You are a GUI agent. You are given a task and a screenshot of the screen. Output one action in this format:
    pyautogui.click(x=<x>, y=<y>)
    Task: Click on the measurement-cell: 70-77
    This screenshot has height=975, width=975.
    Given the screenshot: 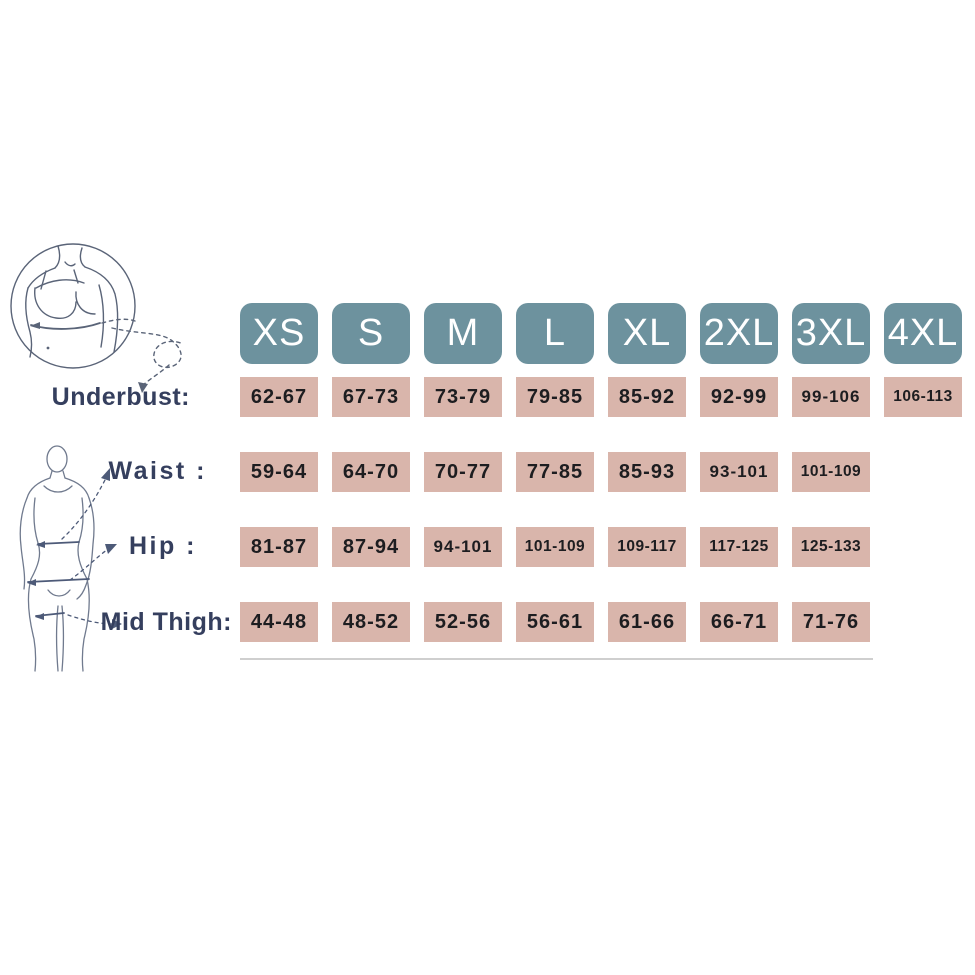 What is the action you would take?
    pyautogui.click(x=463, y=472)
    